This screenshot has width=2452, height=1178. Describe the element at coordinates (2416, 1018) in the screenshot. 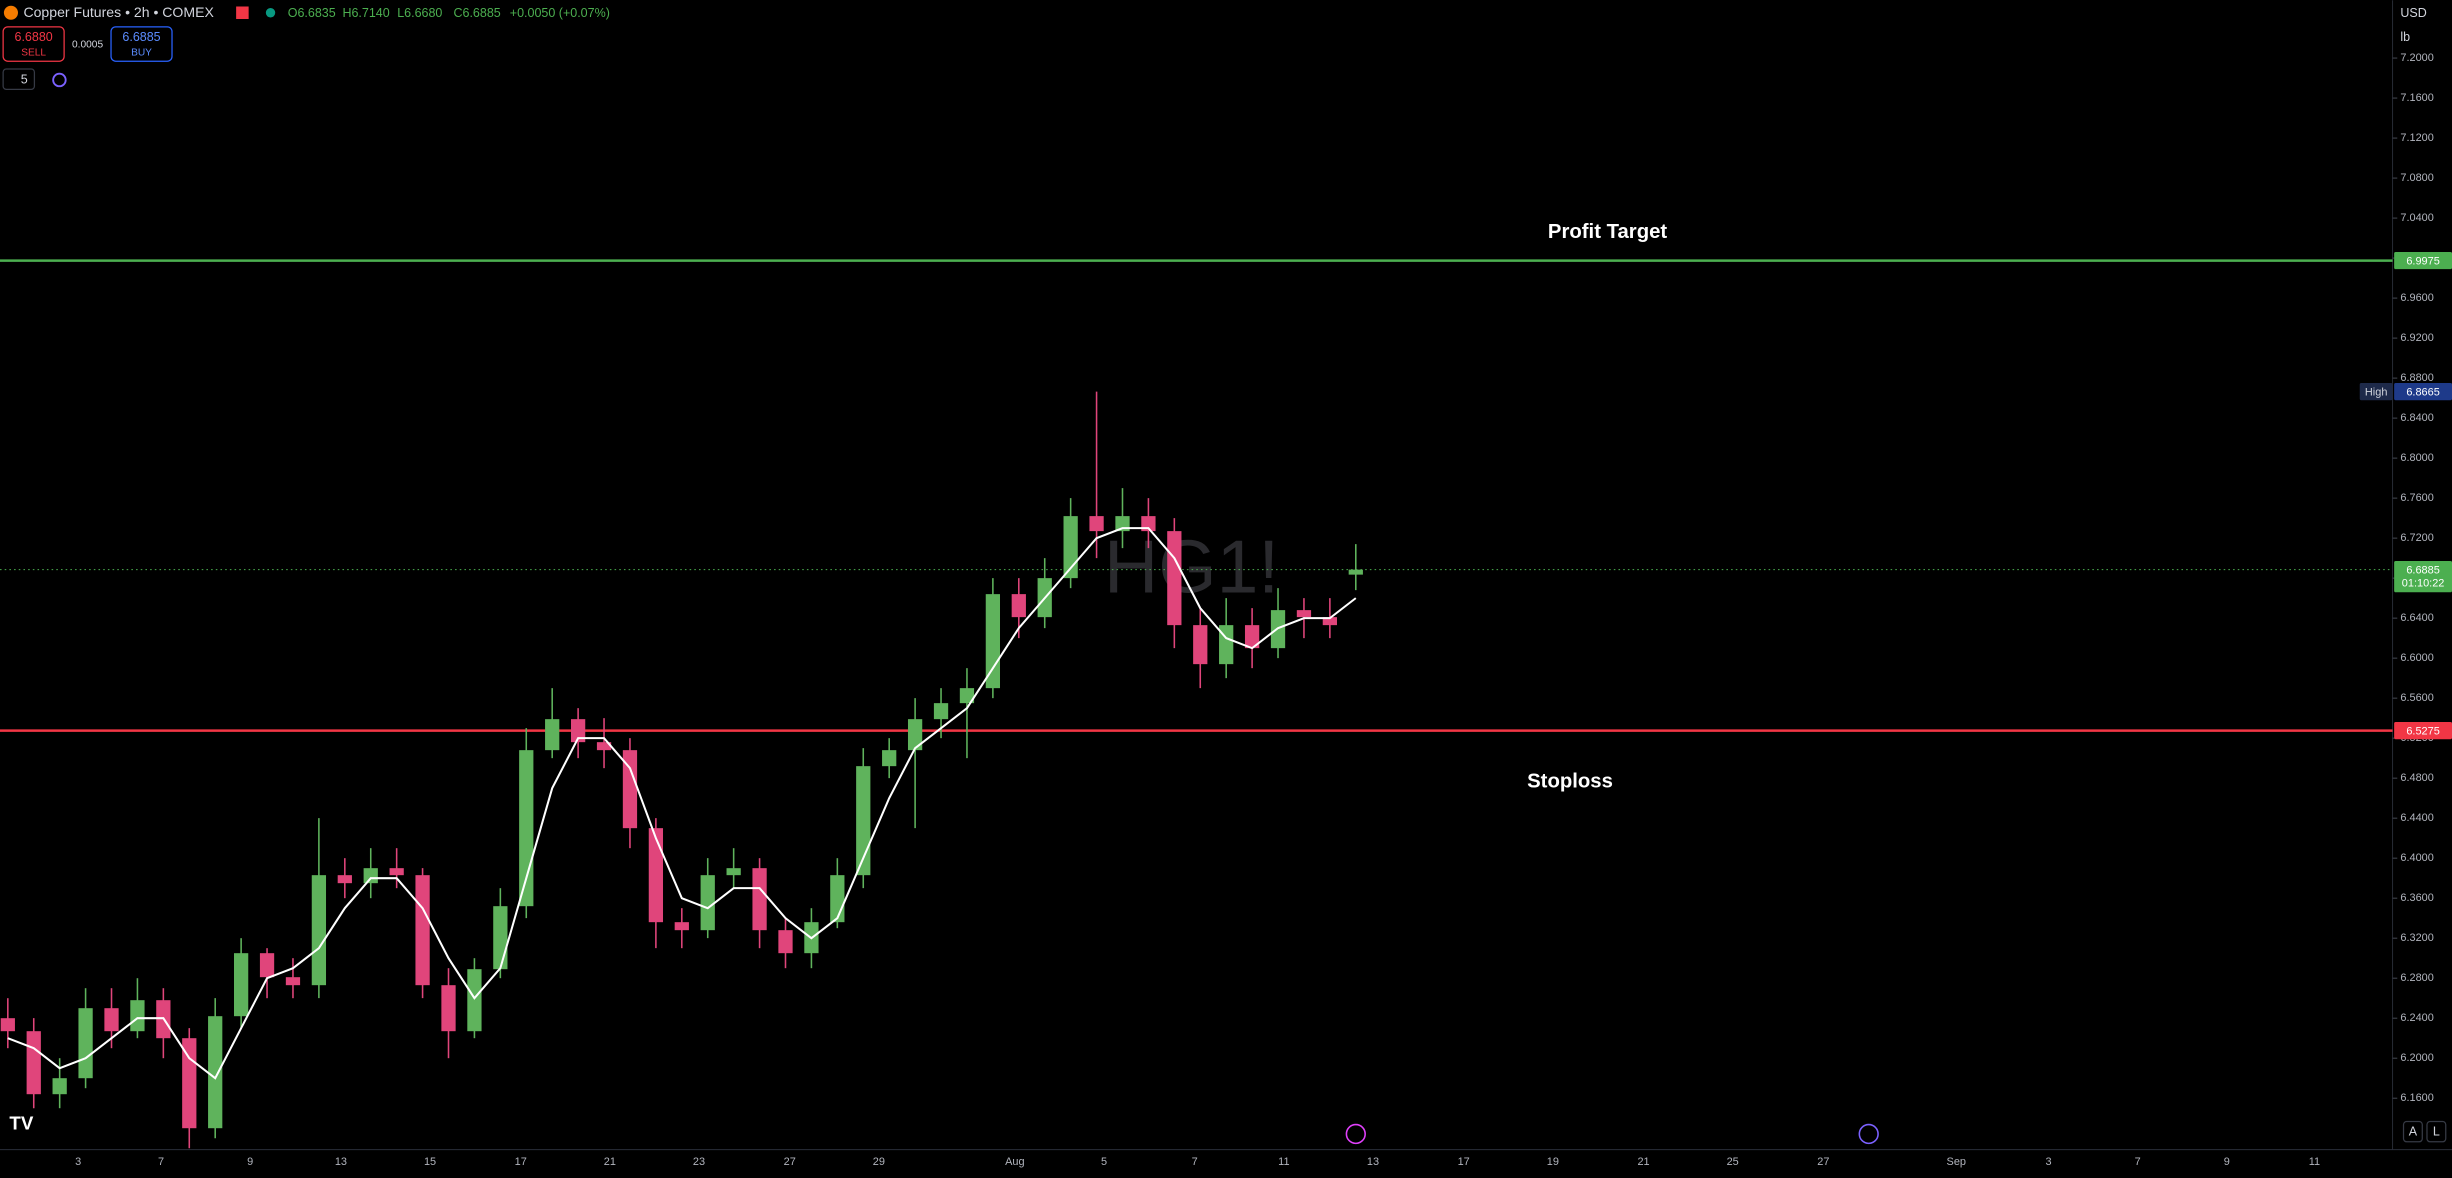

I see `y-tick-label: 6.2400` at that location.